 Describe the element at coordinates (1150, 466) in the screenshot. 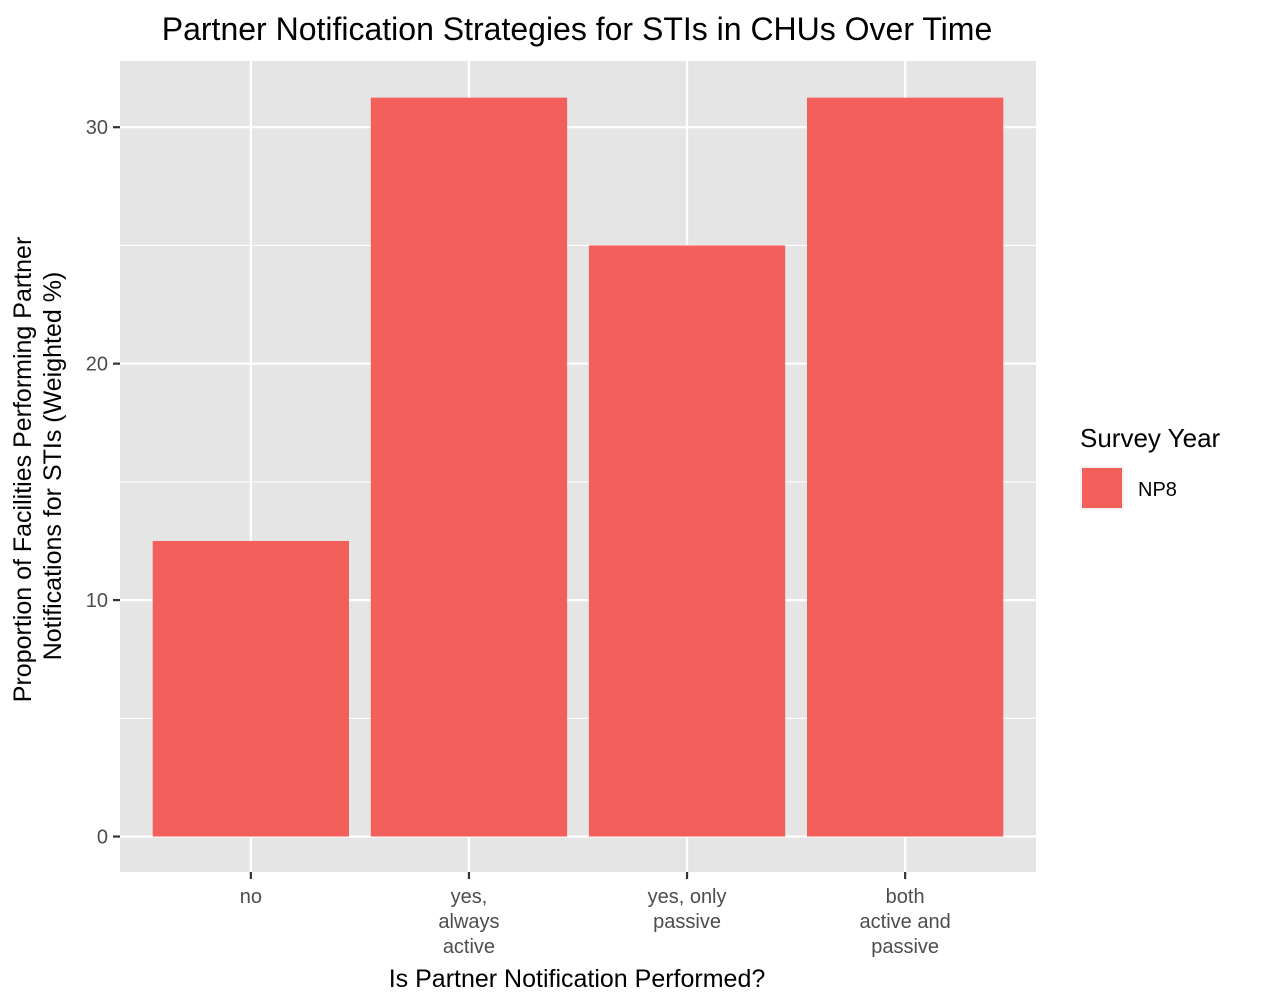

I see `legend: Survey Year NP8` at that location.